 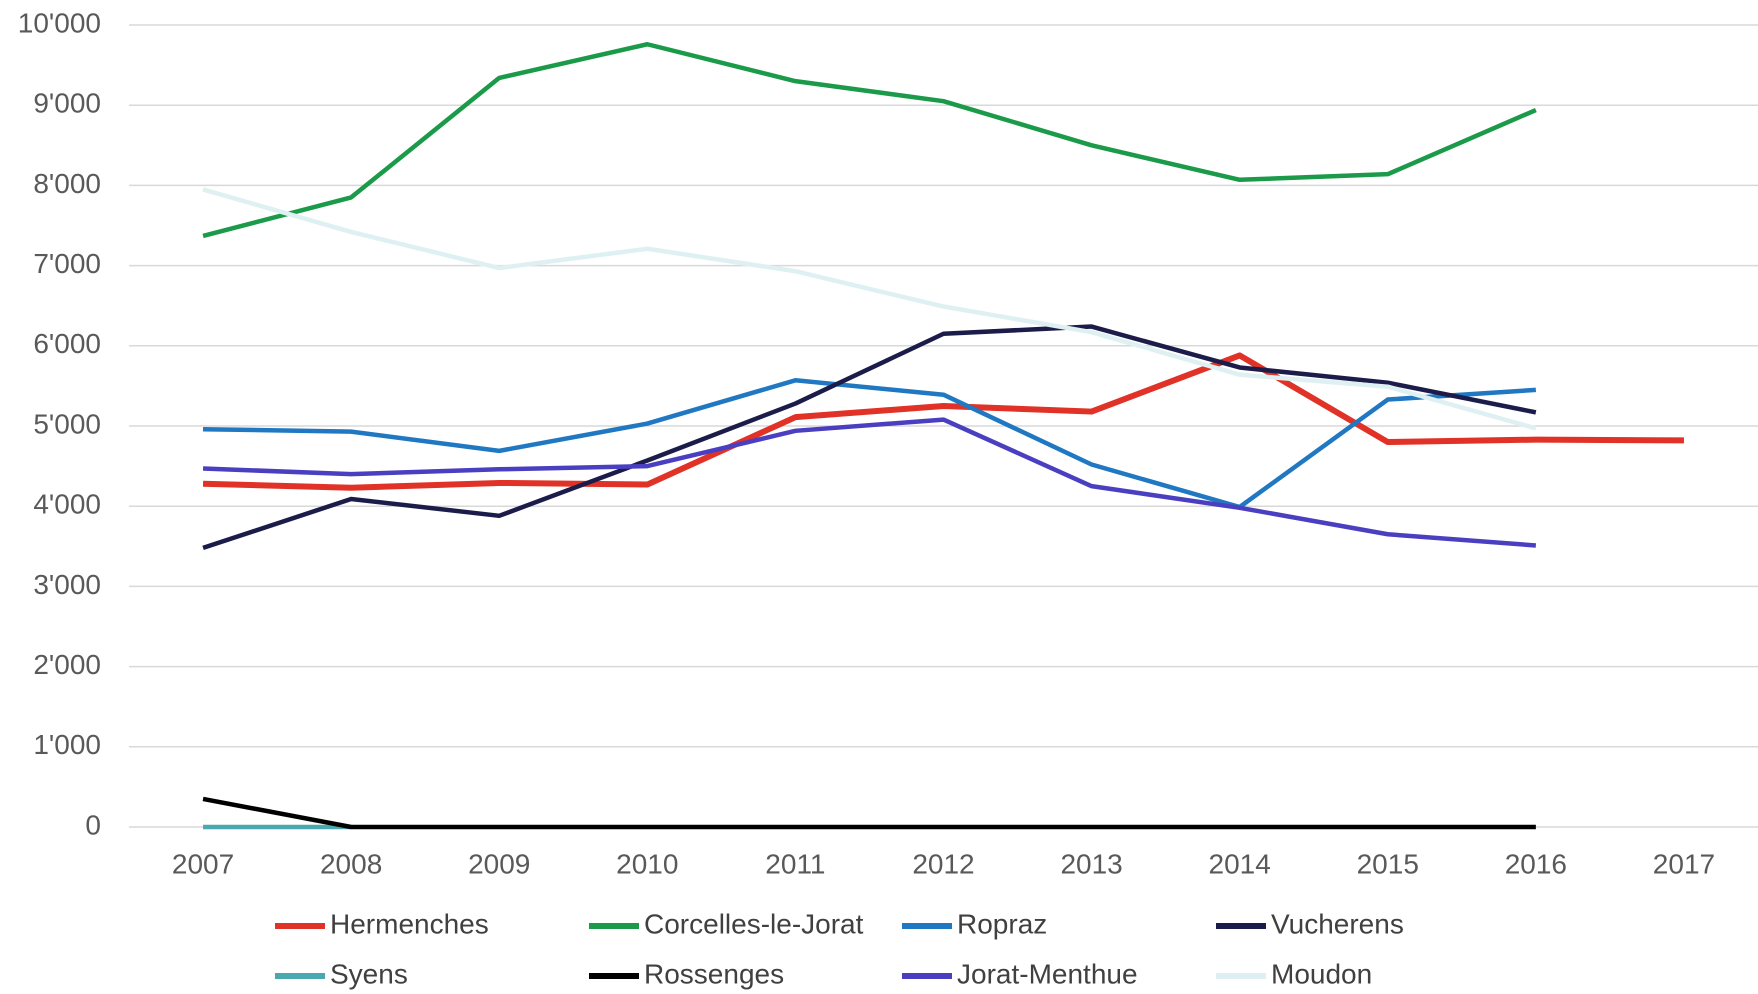 What do you see at coordinates (1388, 863) in the screenshot?
I see `x-tick-label: 2015` at bounding box center [1388, 863].